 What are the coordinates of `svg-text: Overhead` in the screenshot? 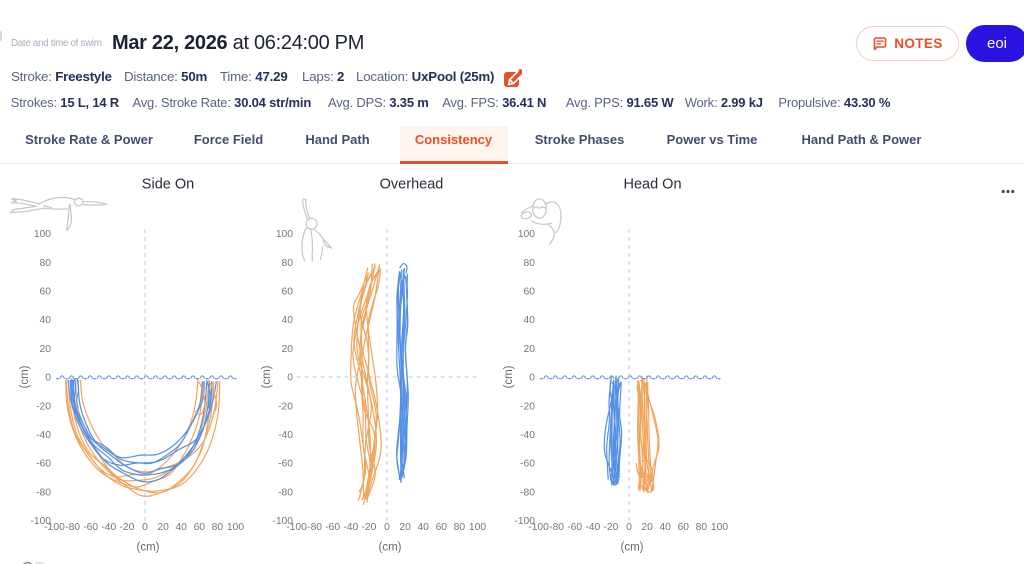 It's located at (412, 185).